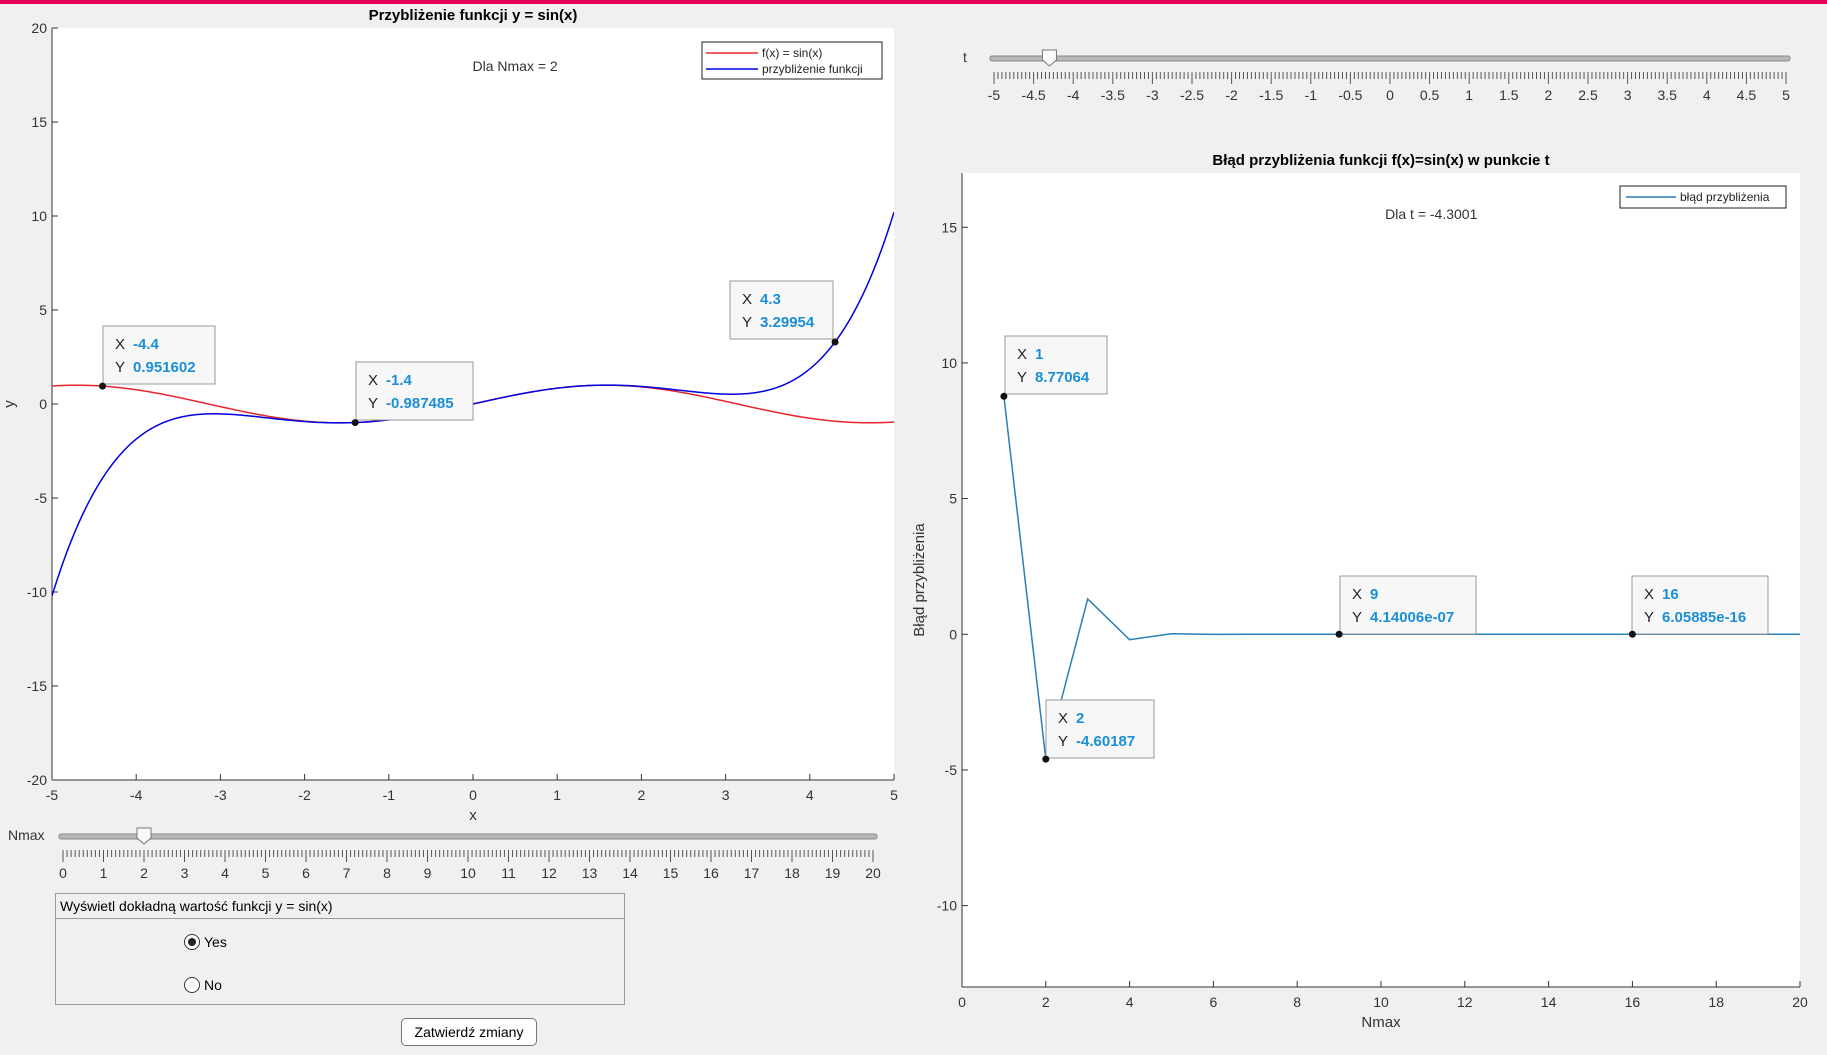 Image resolution: width=1827 pixels, height=1055 pixels. I want to click on legend-entry: błąd przybliżenia, so click(1725, 197).